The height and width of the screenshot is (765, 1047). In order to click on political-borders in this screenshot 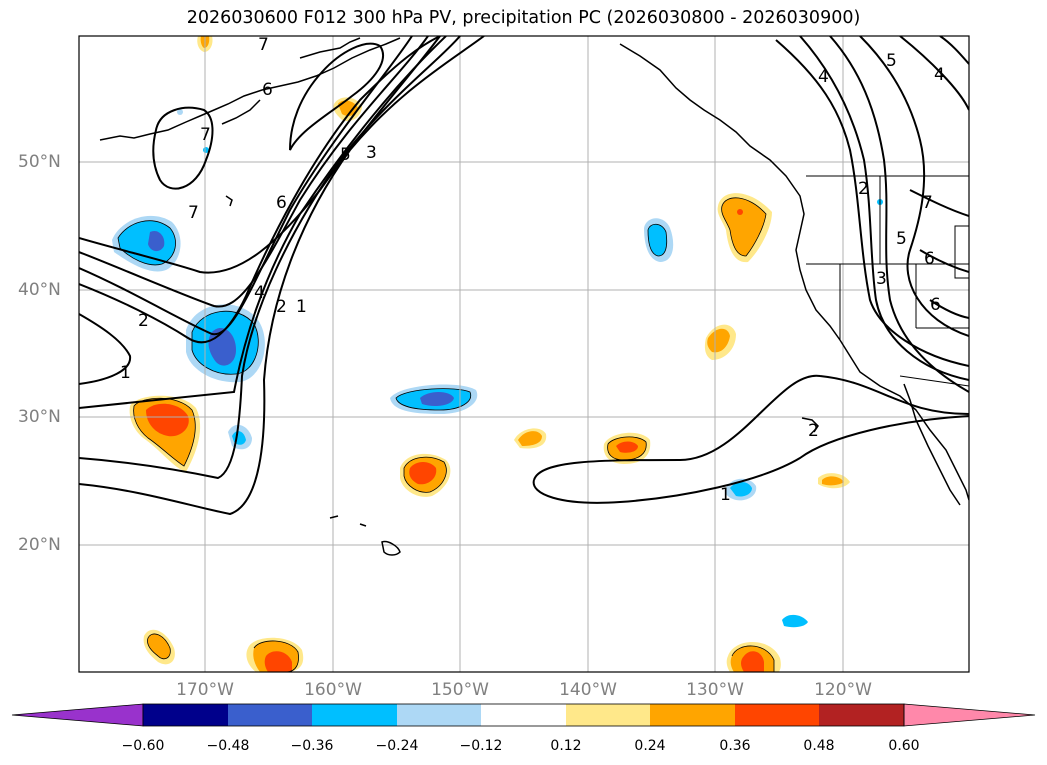, I will do `click(887, 281)`.